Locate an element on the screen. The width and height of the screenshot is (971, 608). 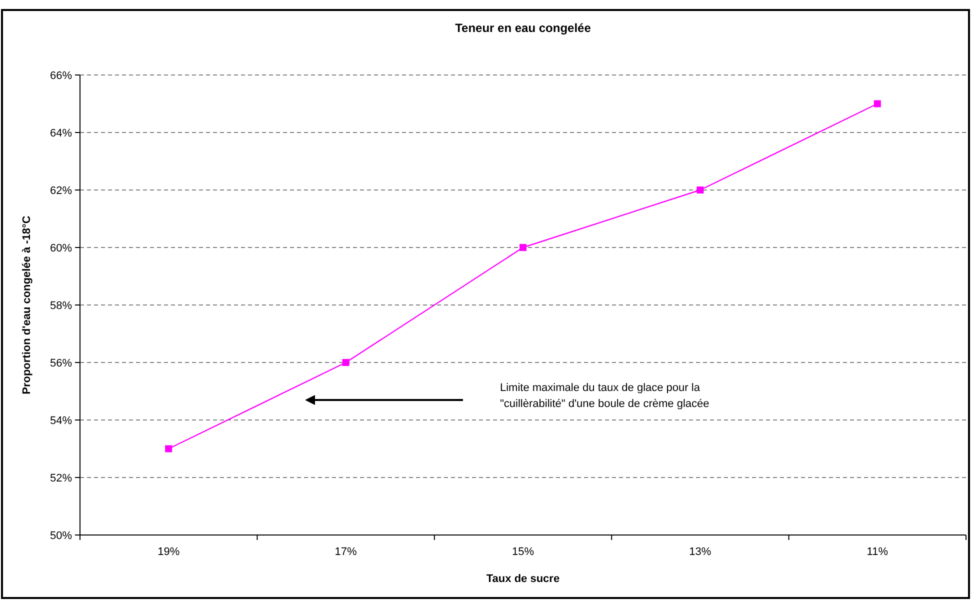
y-tick-label: 50% is located at coordinates (61, 536).